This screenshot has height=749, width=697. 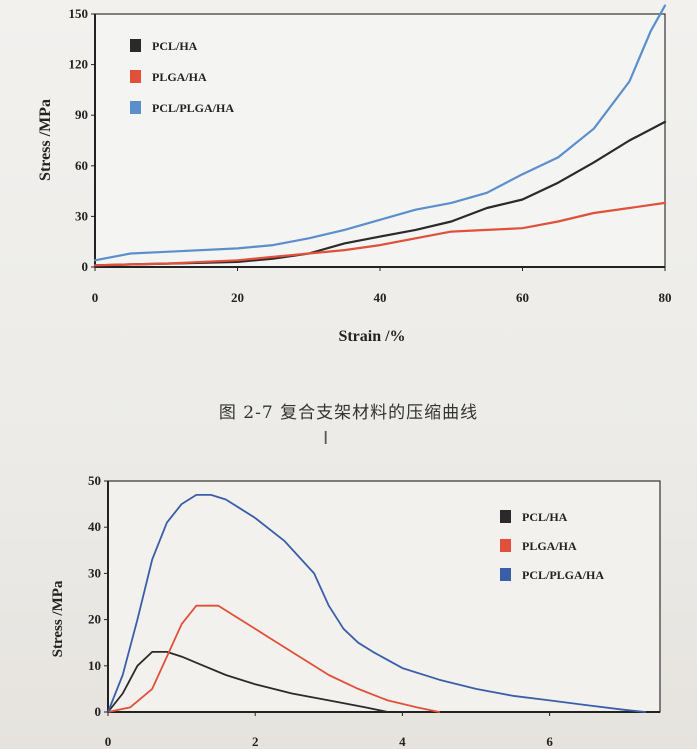 I want to click on x-tick-label: 2, so click(x=255, y=741).